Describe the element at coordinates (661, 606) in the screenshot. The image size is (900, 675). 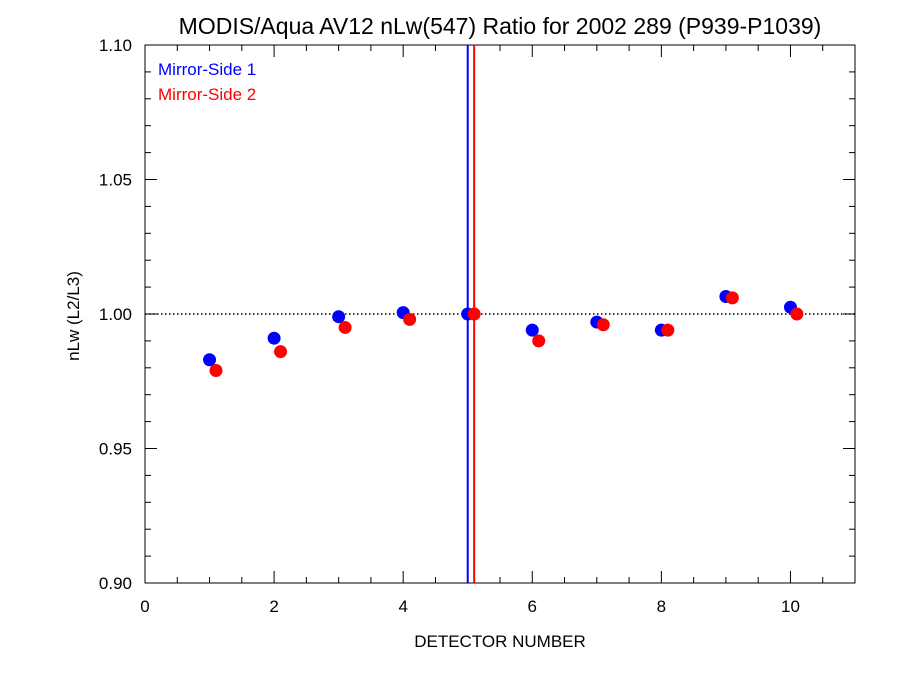
I see `x-tick-label: 8` at that location.